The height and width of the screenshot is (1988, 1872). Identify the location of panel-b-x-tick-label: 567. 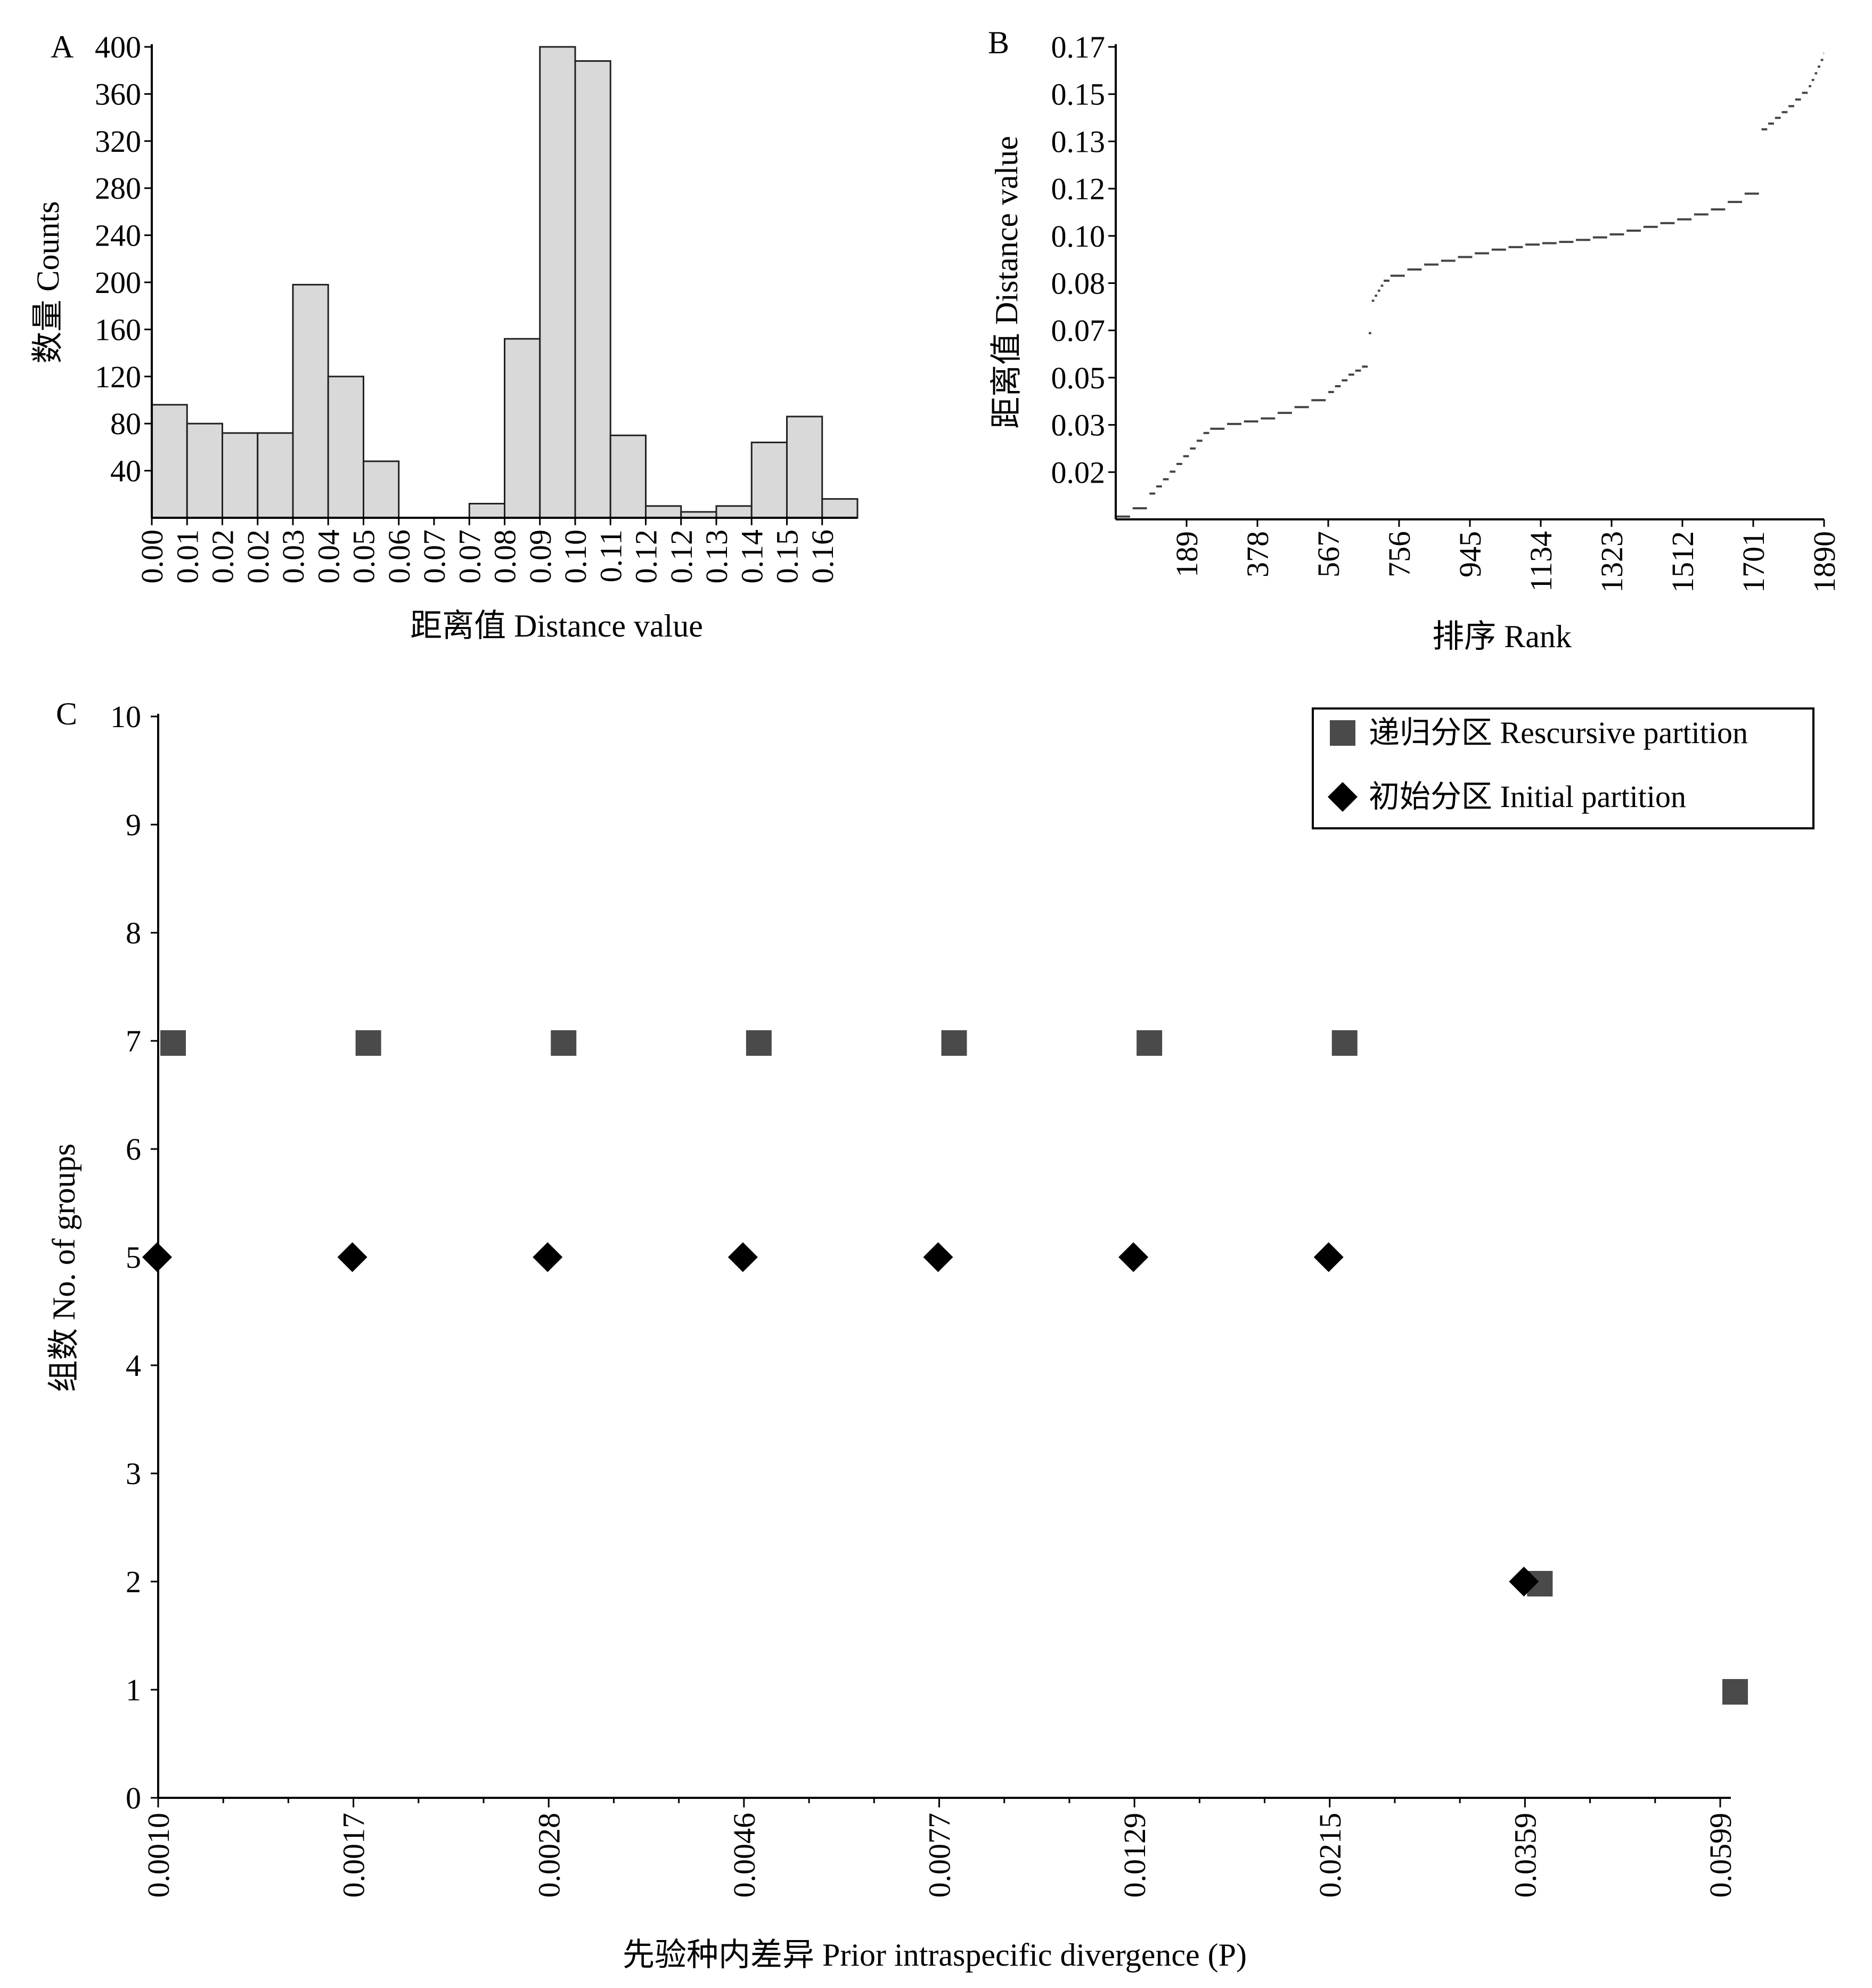
(1329, 554).